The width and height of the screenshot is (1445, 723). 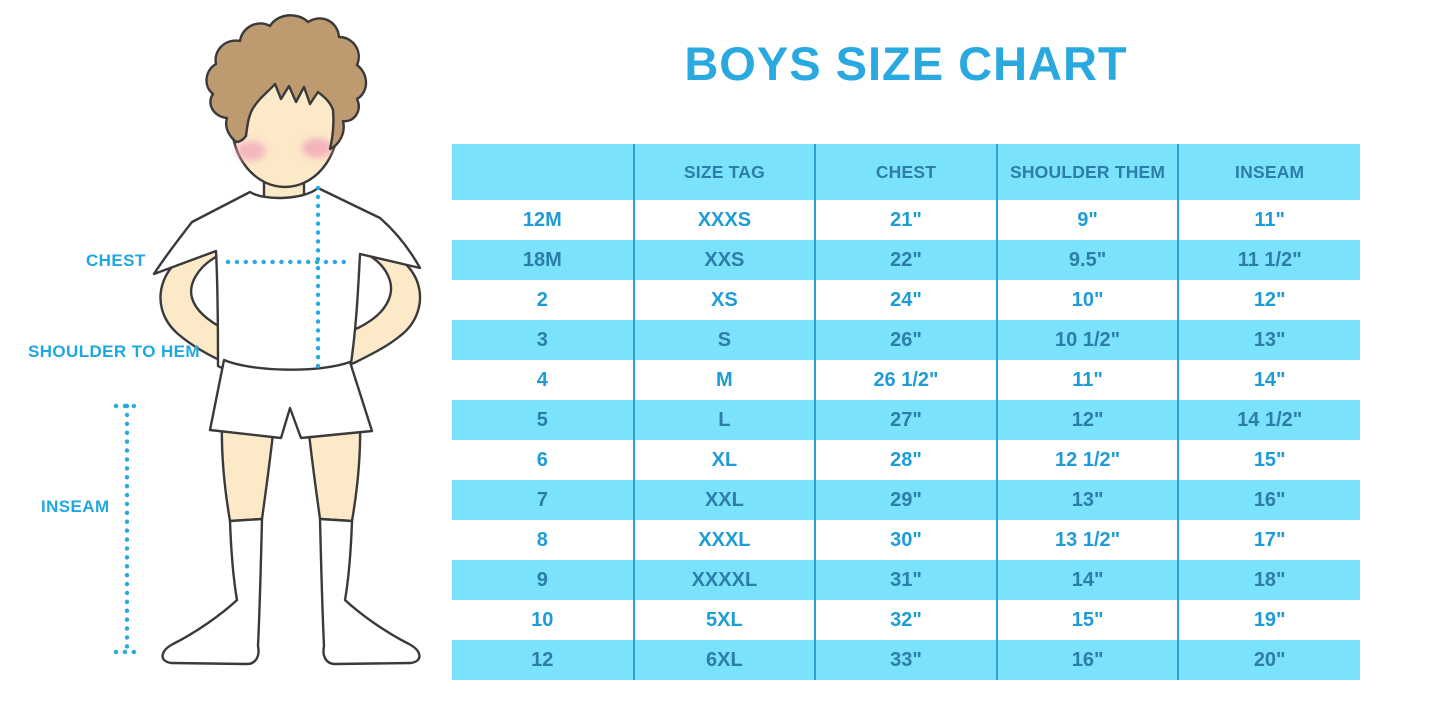 What do you see at coordinates (129, 529) in the screenshot?
I see `inseam-measure-line` at bounding box center [129, 529].